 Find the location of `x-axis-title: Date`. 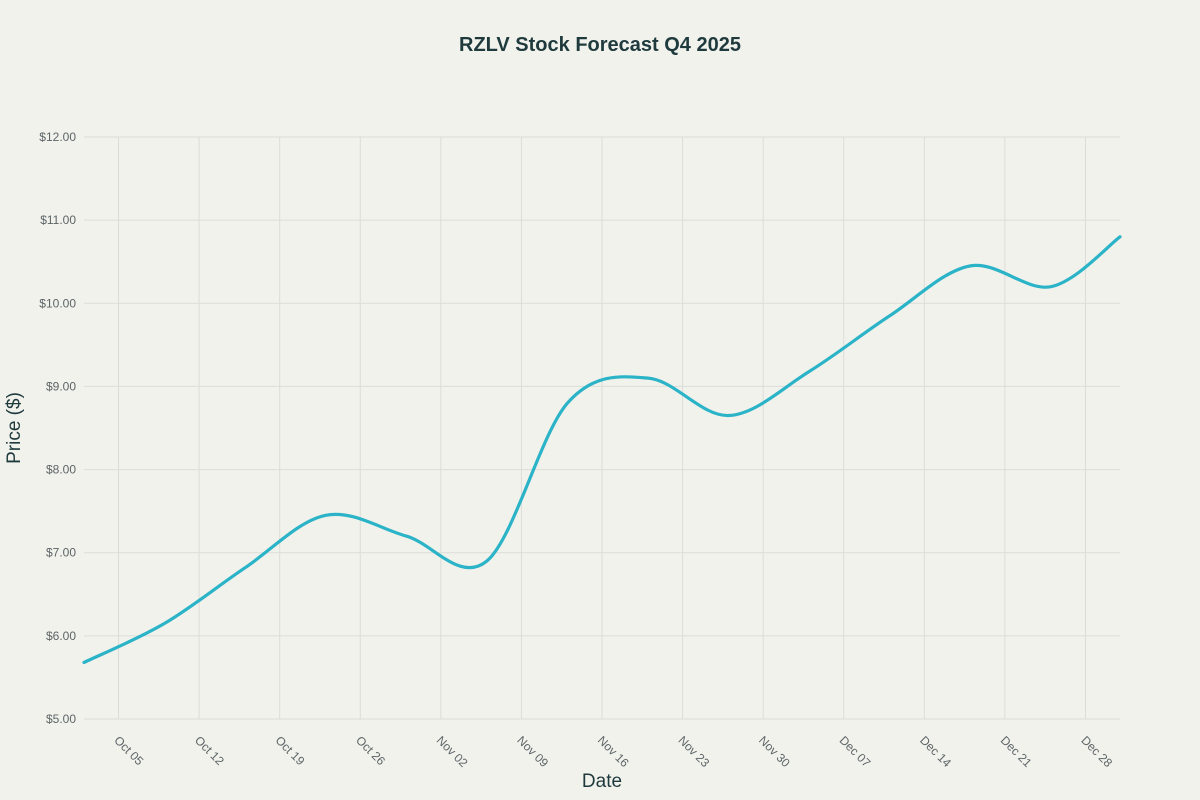

x-axis-title: Date is located at coordinates (602, 781).